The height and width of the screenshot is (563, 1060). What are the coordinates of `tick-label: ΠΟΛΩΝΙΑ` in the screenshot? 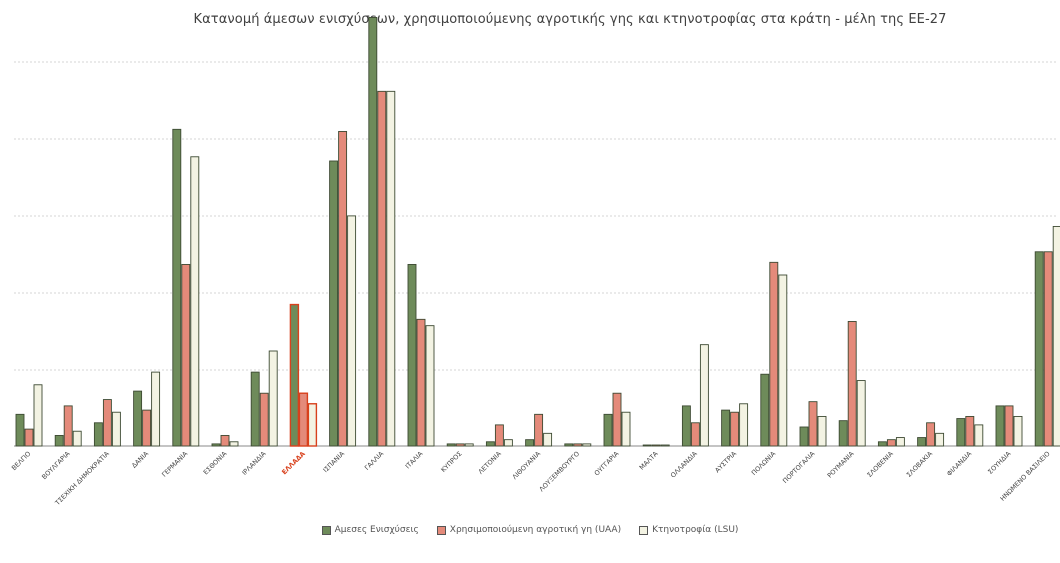 It's located at (764, 463).